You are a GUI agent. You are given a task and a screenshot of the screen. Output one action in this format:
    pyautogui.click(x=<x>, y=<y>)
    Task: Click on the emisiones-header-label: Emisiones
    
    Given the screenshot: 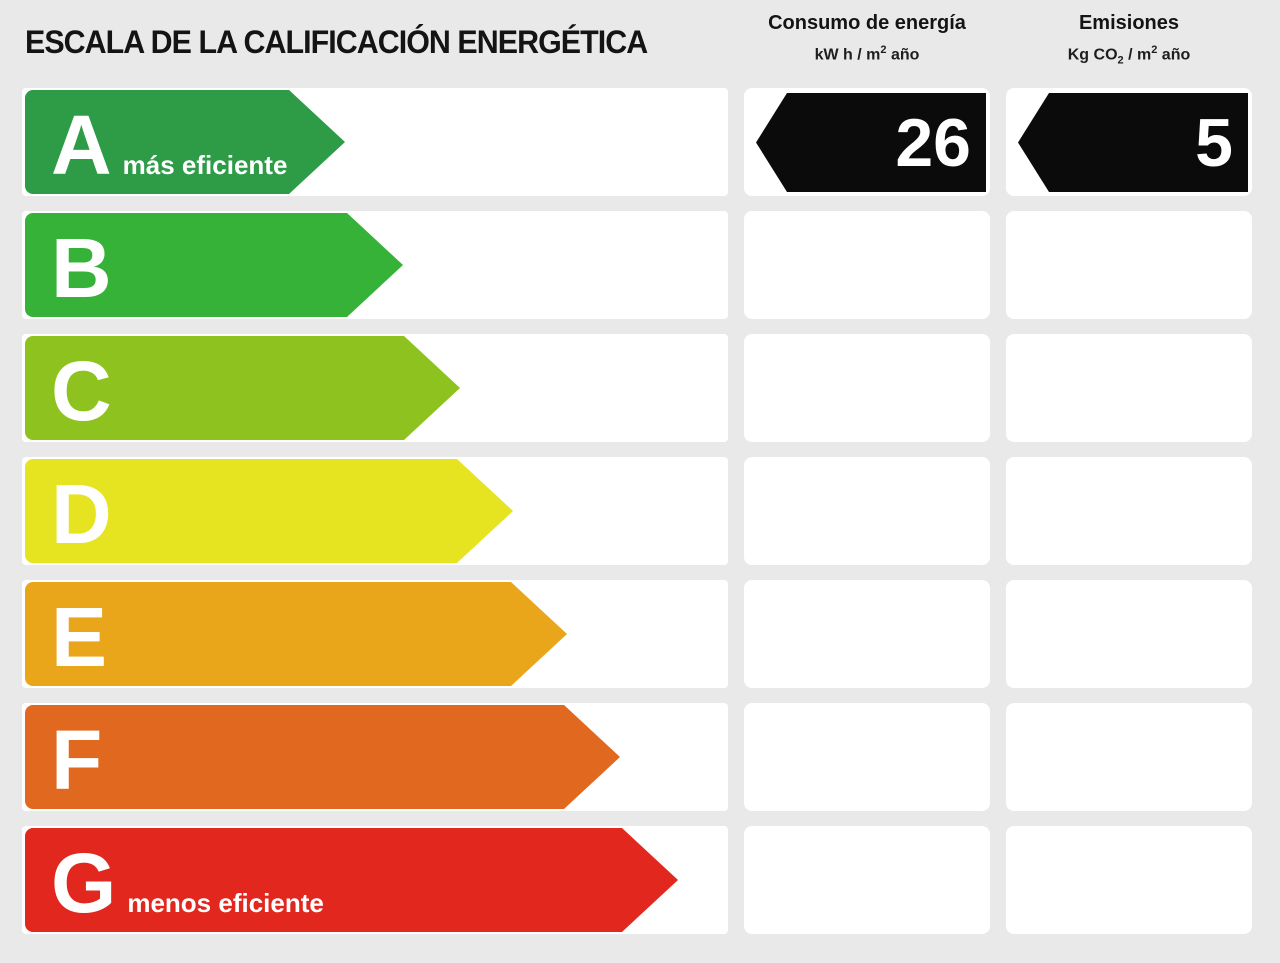 What is the action you would take?
    pyautogui.click(x=1129, y=23)
    